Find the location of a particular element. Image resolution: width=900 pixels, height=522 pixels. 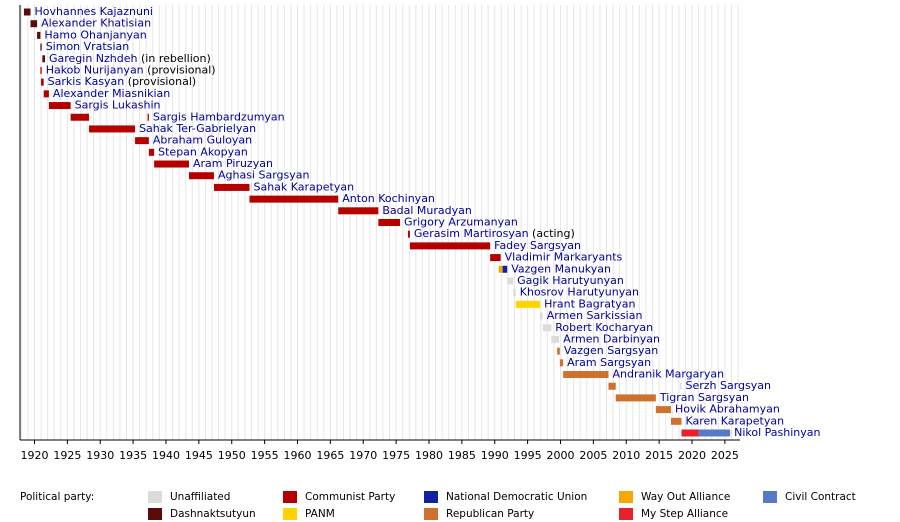

person-name: Grigory Arzumanyan is located at coordinates (461, 222).